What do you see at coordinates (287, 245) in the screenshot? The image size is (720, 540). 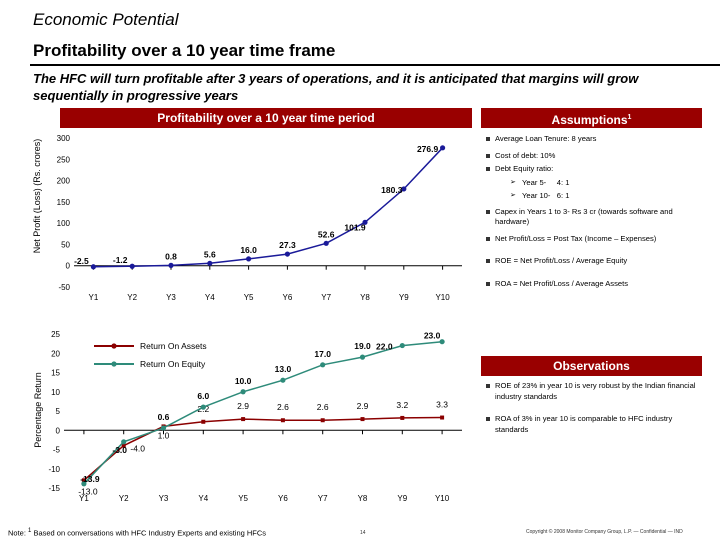 I see `data-label: 27.3` at bounding box center [287, 245].